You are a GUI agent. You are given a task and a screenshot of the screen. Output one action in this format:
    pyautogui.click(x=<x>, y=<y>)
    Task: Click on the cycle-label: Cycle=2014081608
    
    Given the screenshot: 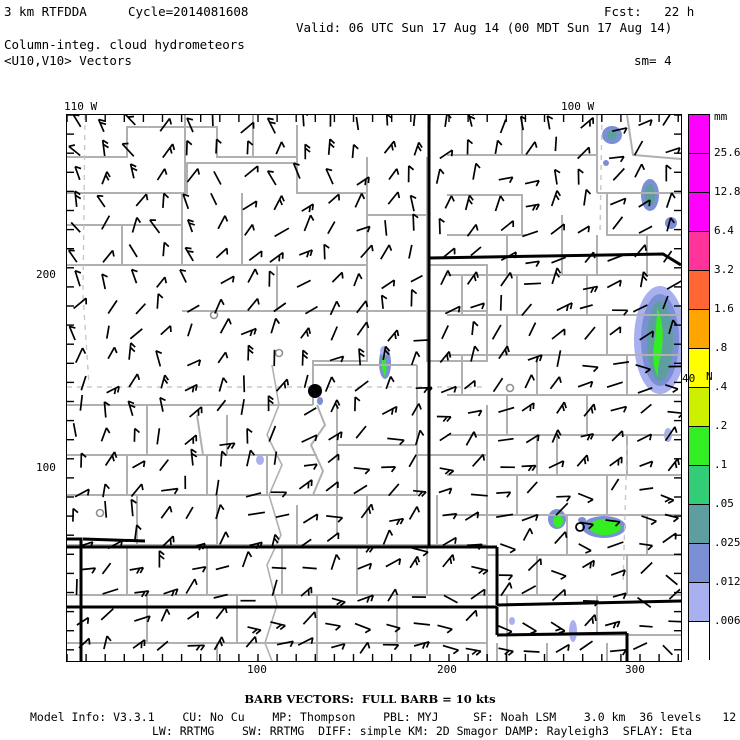 What is the action you would take?
    pyautogui.click(x=188, y=11)
    